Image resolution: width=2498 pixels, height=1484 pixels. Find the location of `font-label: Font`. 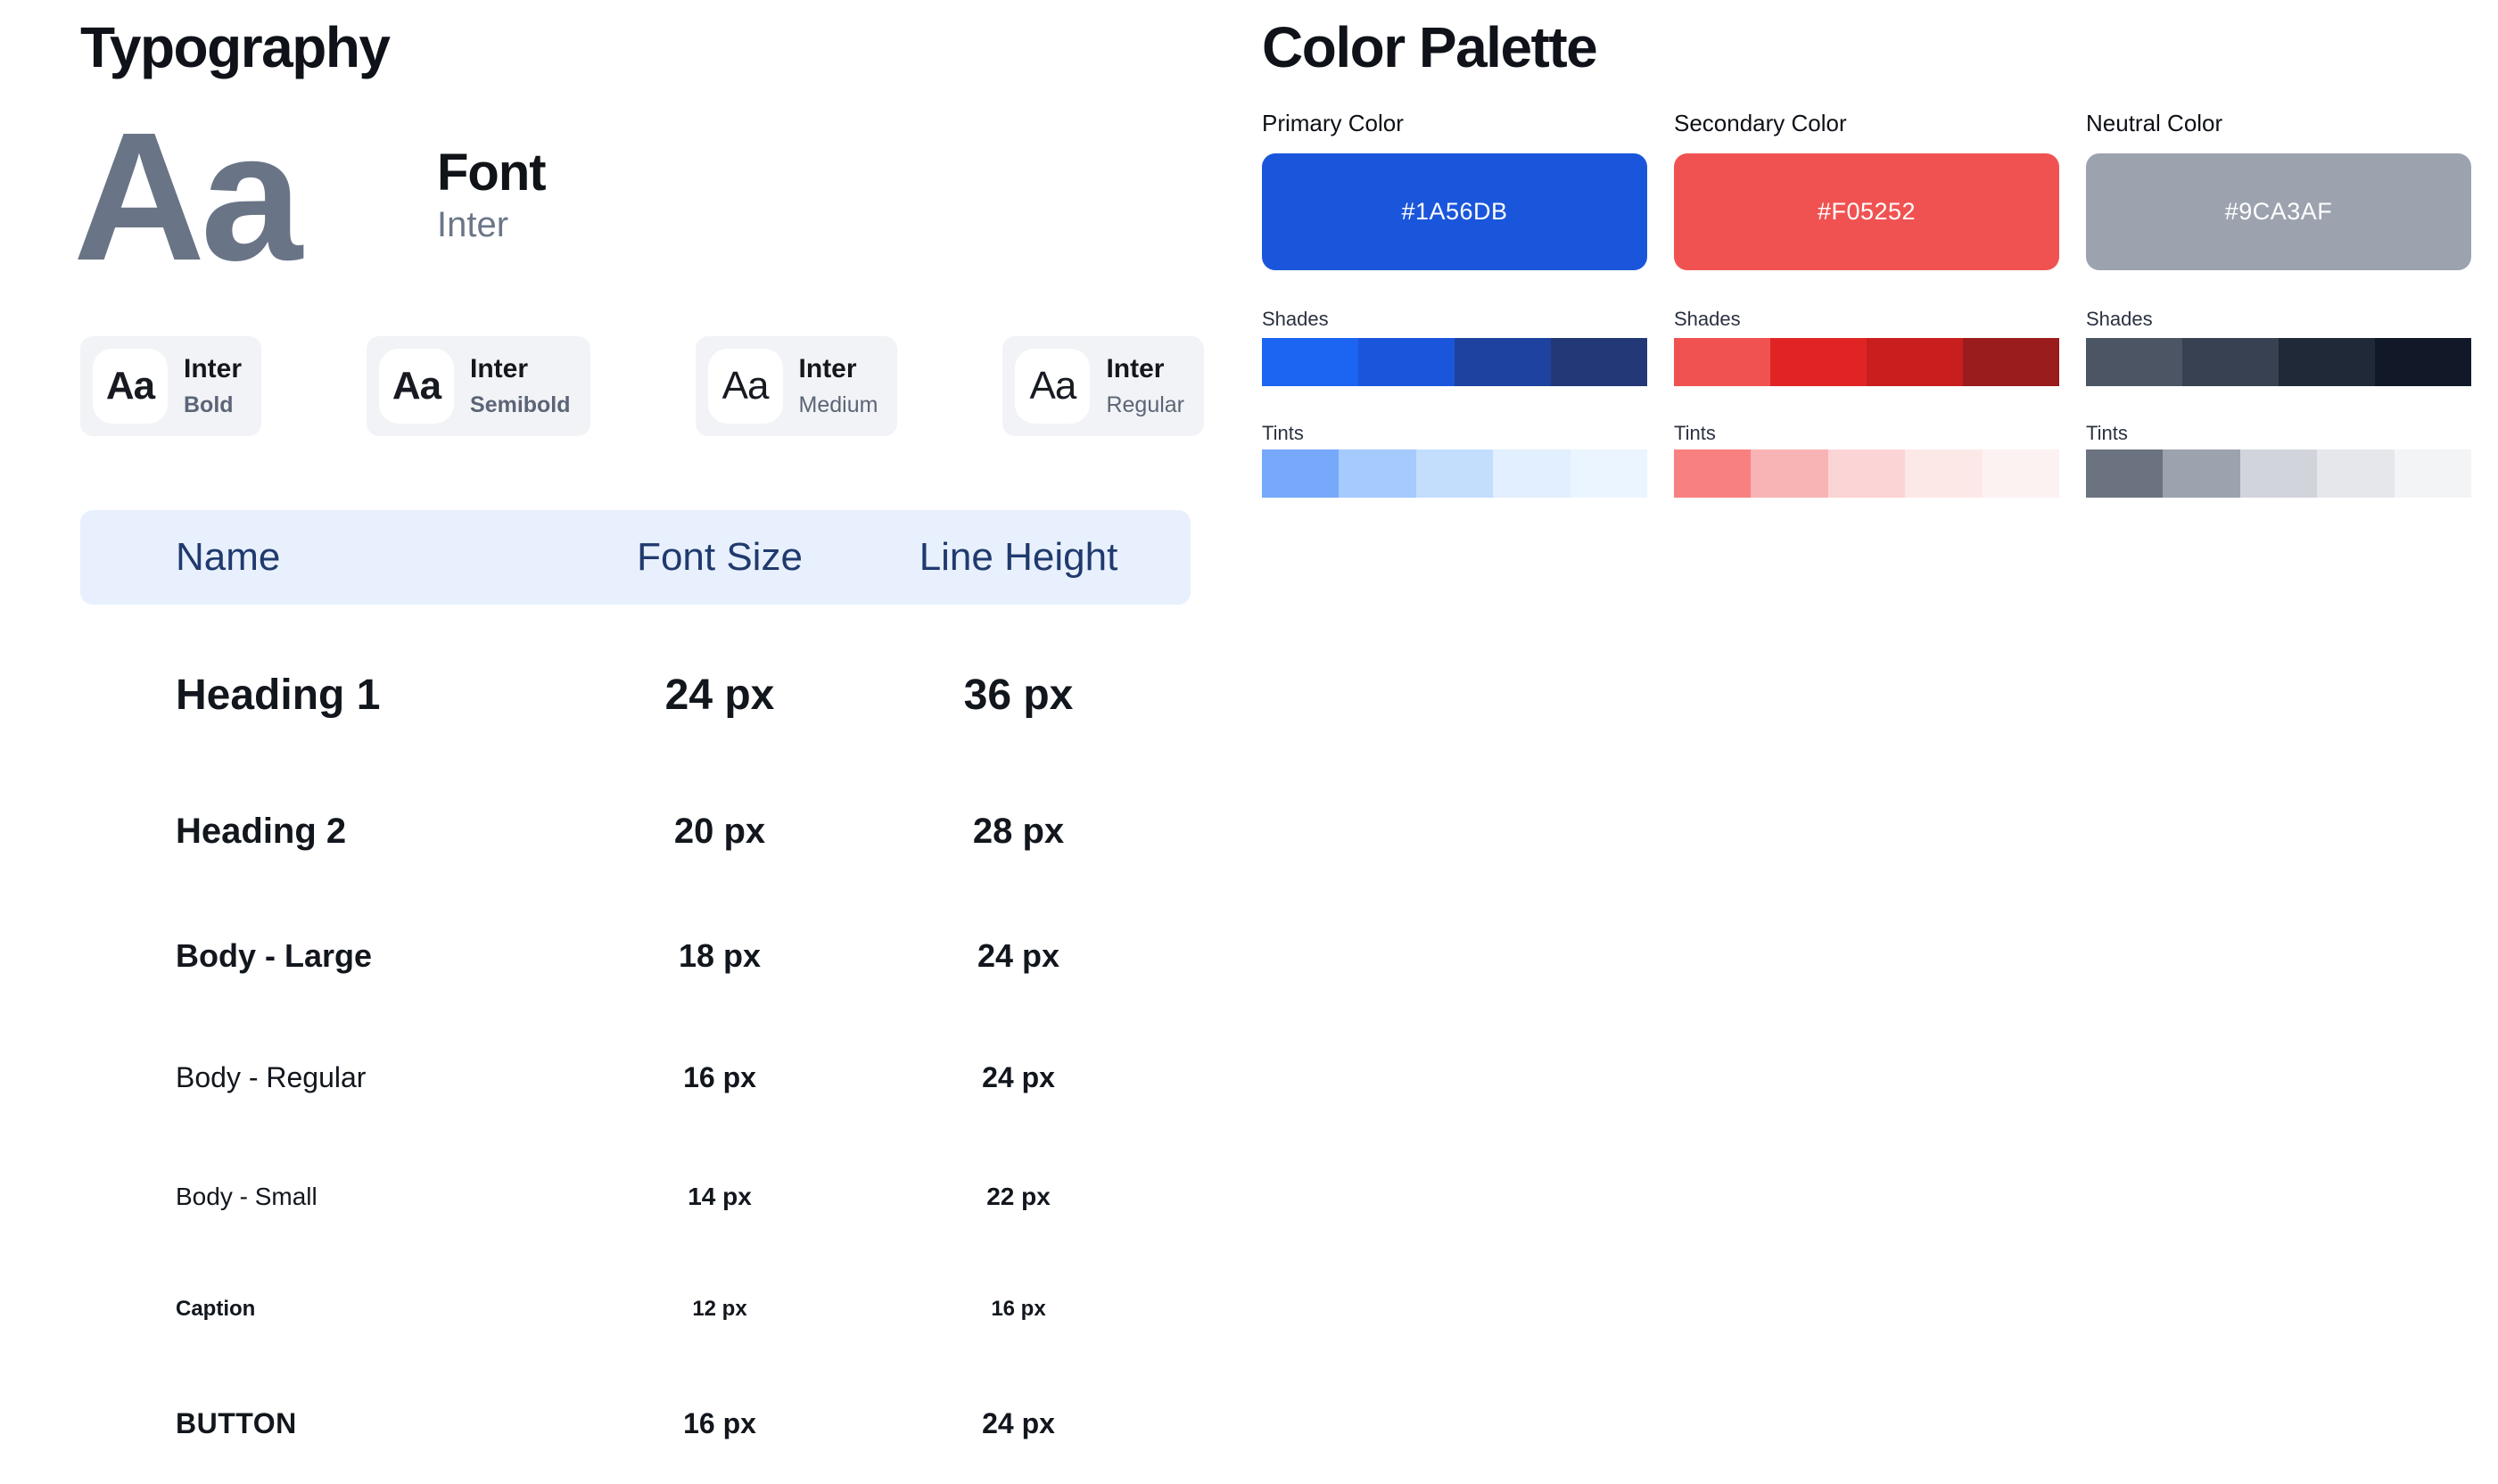

font-label: Font is located at coordinates (492, 173).